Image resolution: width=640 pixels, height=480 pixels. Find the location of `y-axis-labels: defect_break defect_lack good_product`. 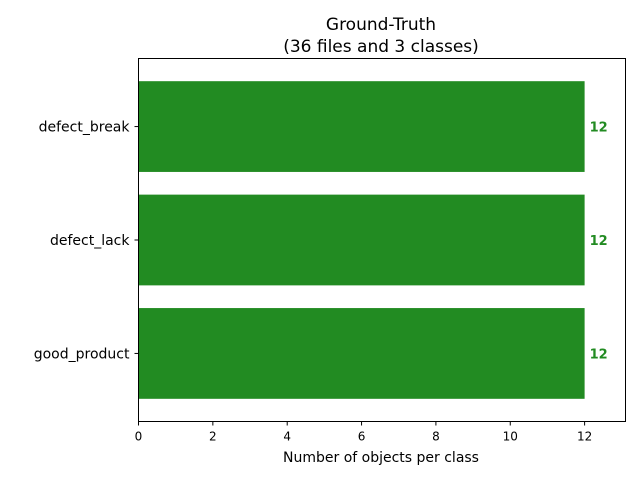

y-axis-labels: defect_break defect_lack good_product is located at coordinates (86, 241).